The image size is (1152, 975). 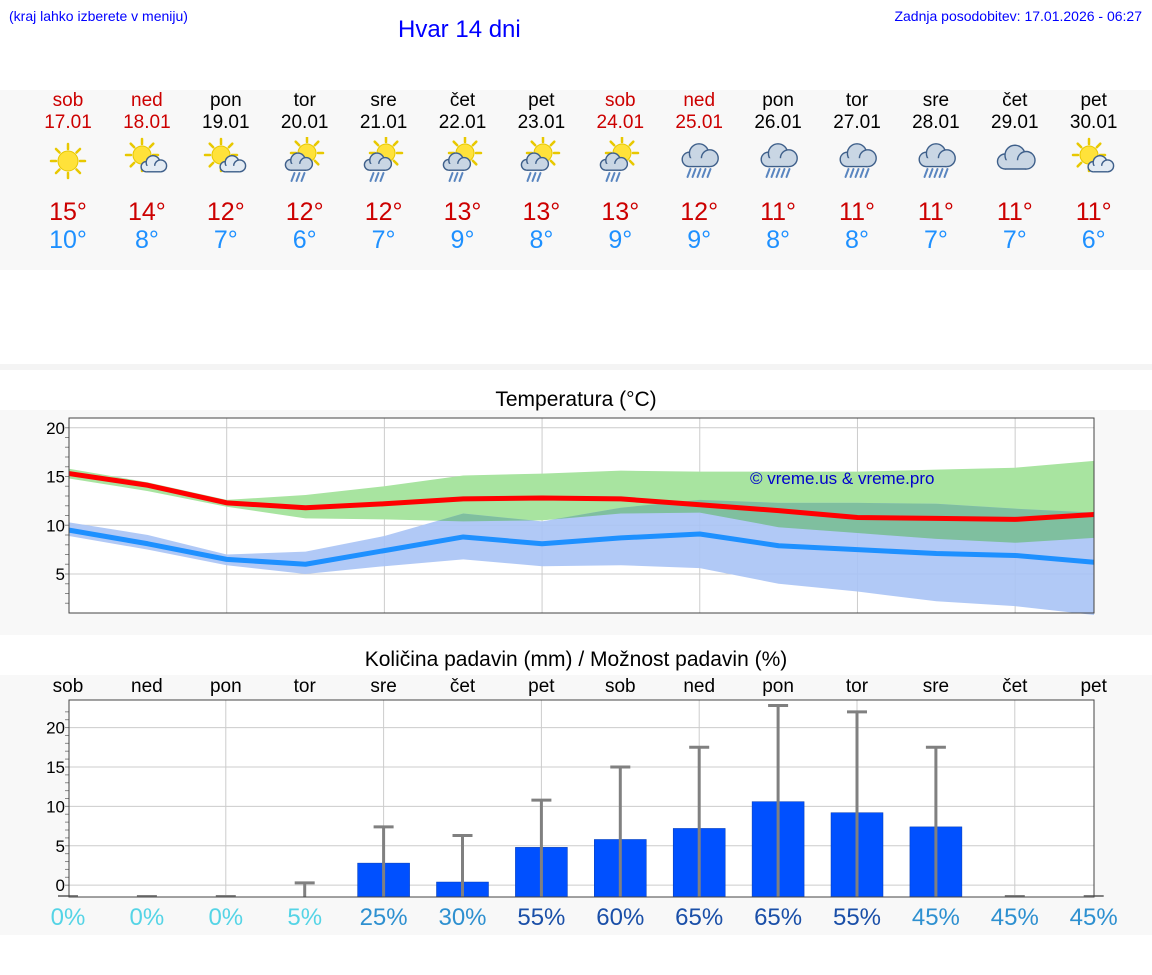 What do you see at coordinates (147, 686) in the screenshot?
I see `precip-day-label: ned` at bounding box center [147, 686].